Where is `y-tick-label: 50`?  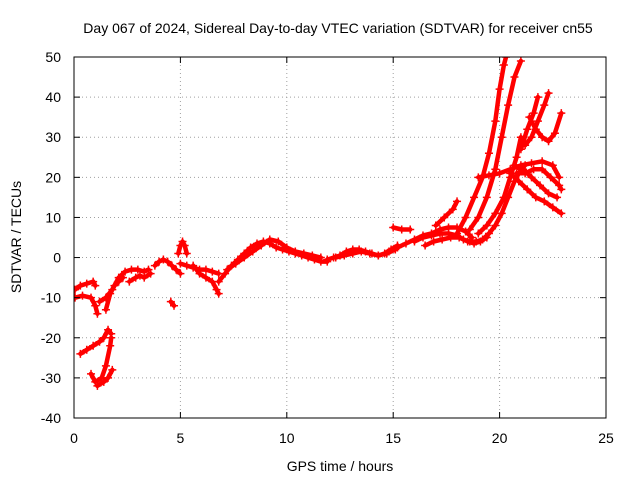 y-tick-label: 50 is located at coordinates (53, 57).